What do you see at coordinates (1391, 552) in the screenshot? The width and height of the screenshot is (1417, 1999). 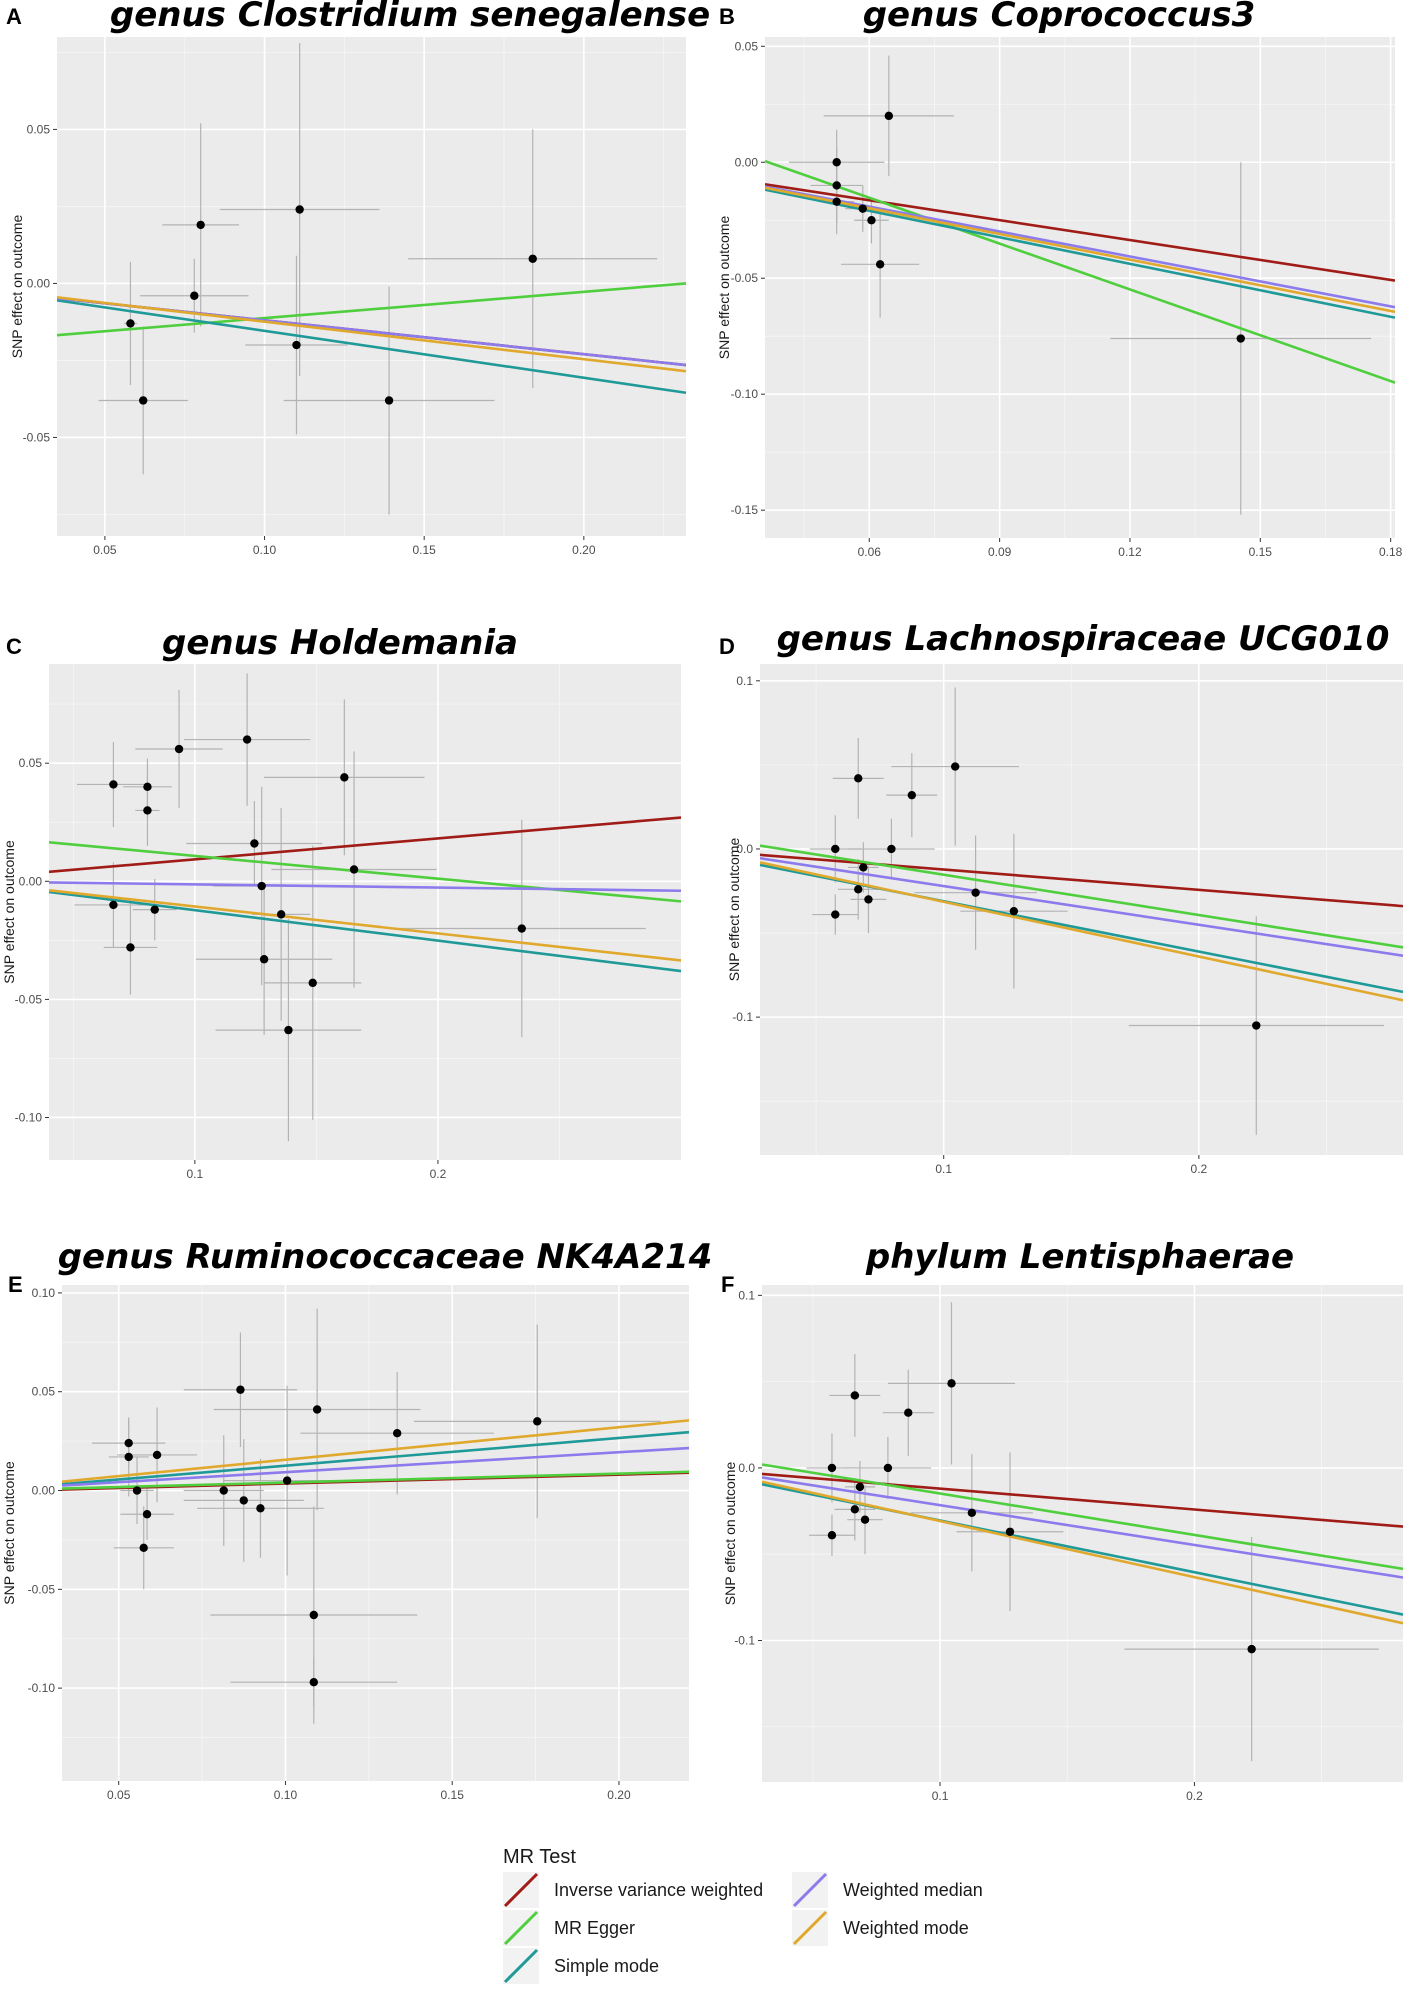 I see `x-tick-label: 0.18` at bounding box center [1391, 552].